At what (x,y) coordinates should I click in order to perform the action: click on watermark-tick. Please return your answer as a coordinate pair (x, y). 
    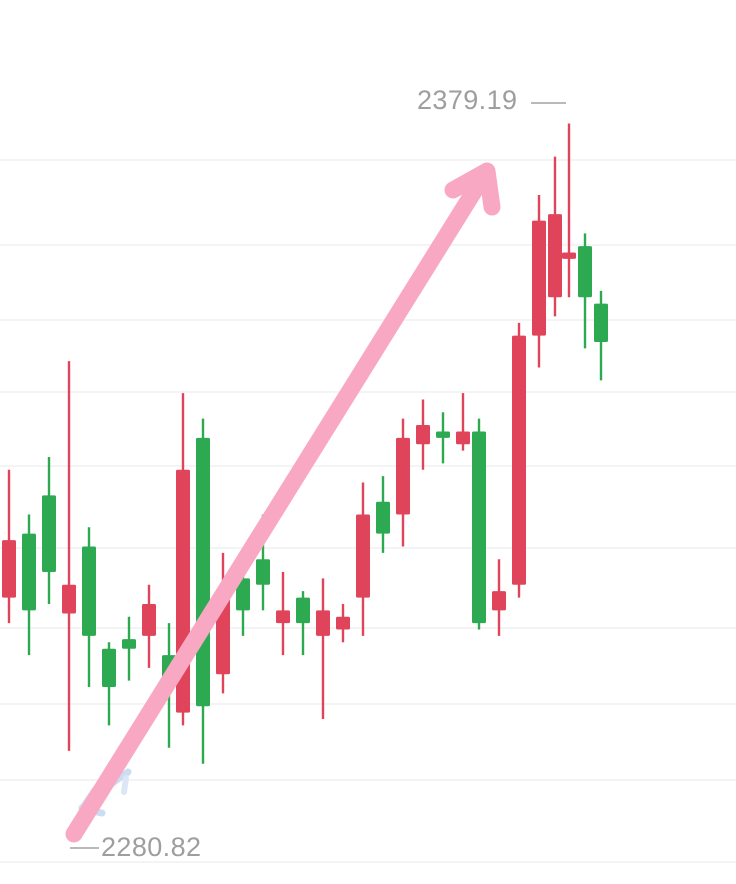
    Looking at the image, I should click on (125, 785).